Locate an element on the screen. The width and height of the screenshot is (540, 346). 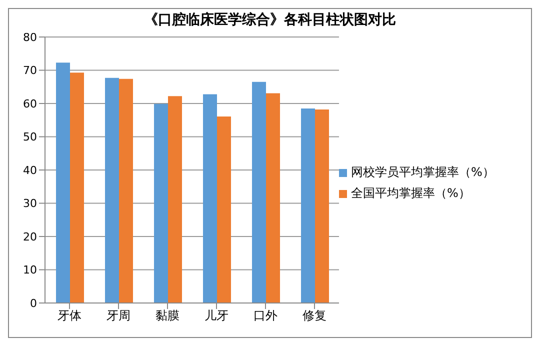
y-tick-label: 20 is located at coordinates (30, 237).